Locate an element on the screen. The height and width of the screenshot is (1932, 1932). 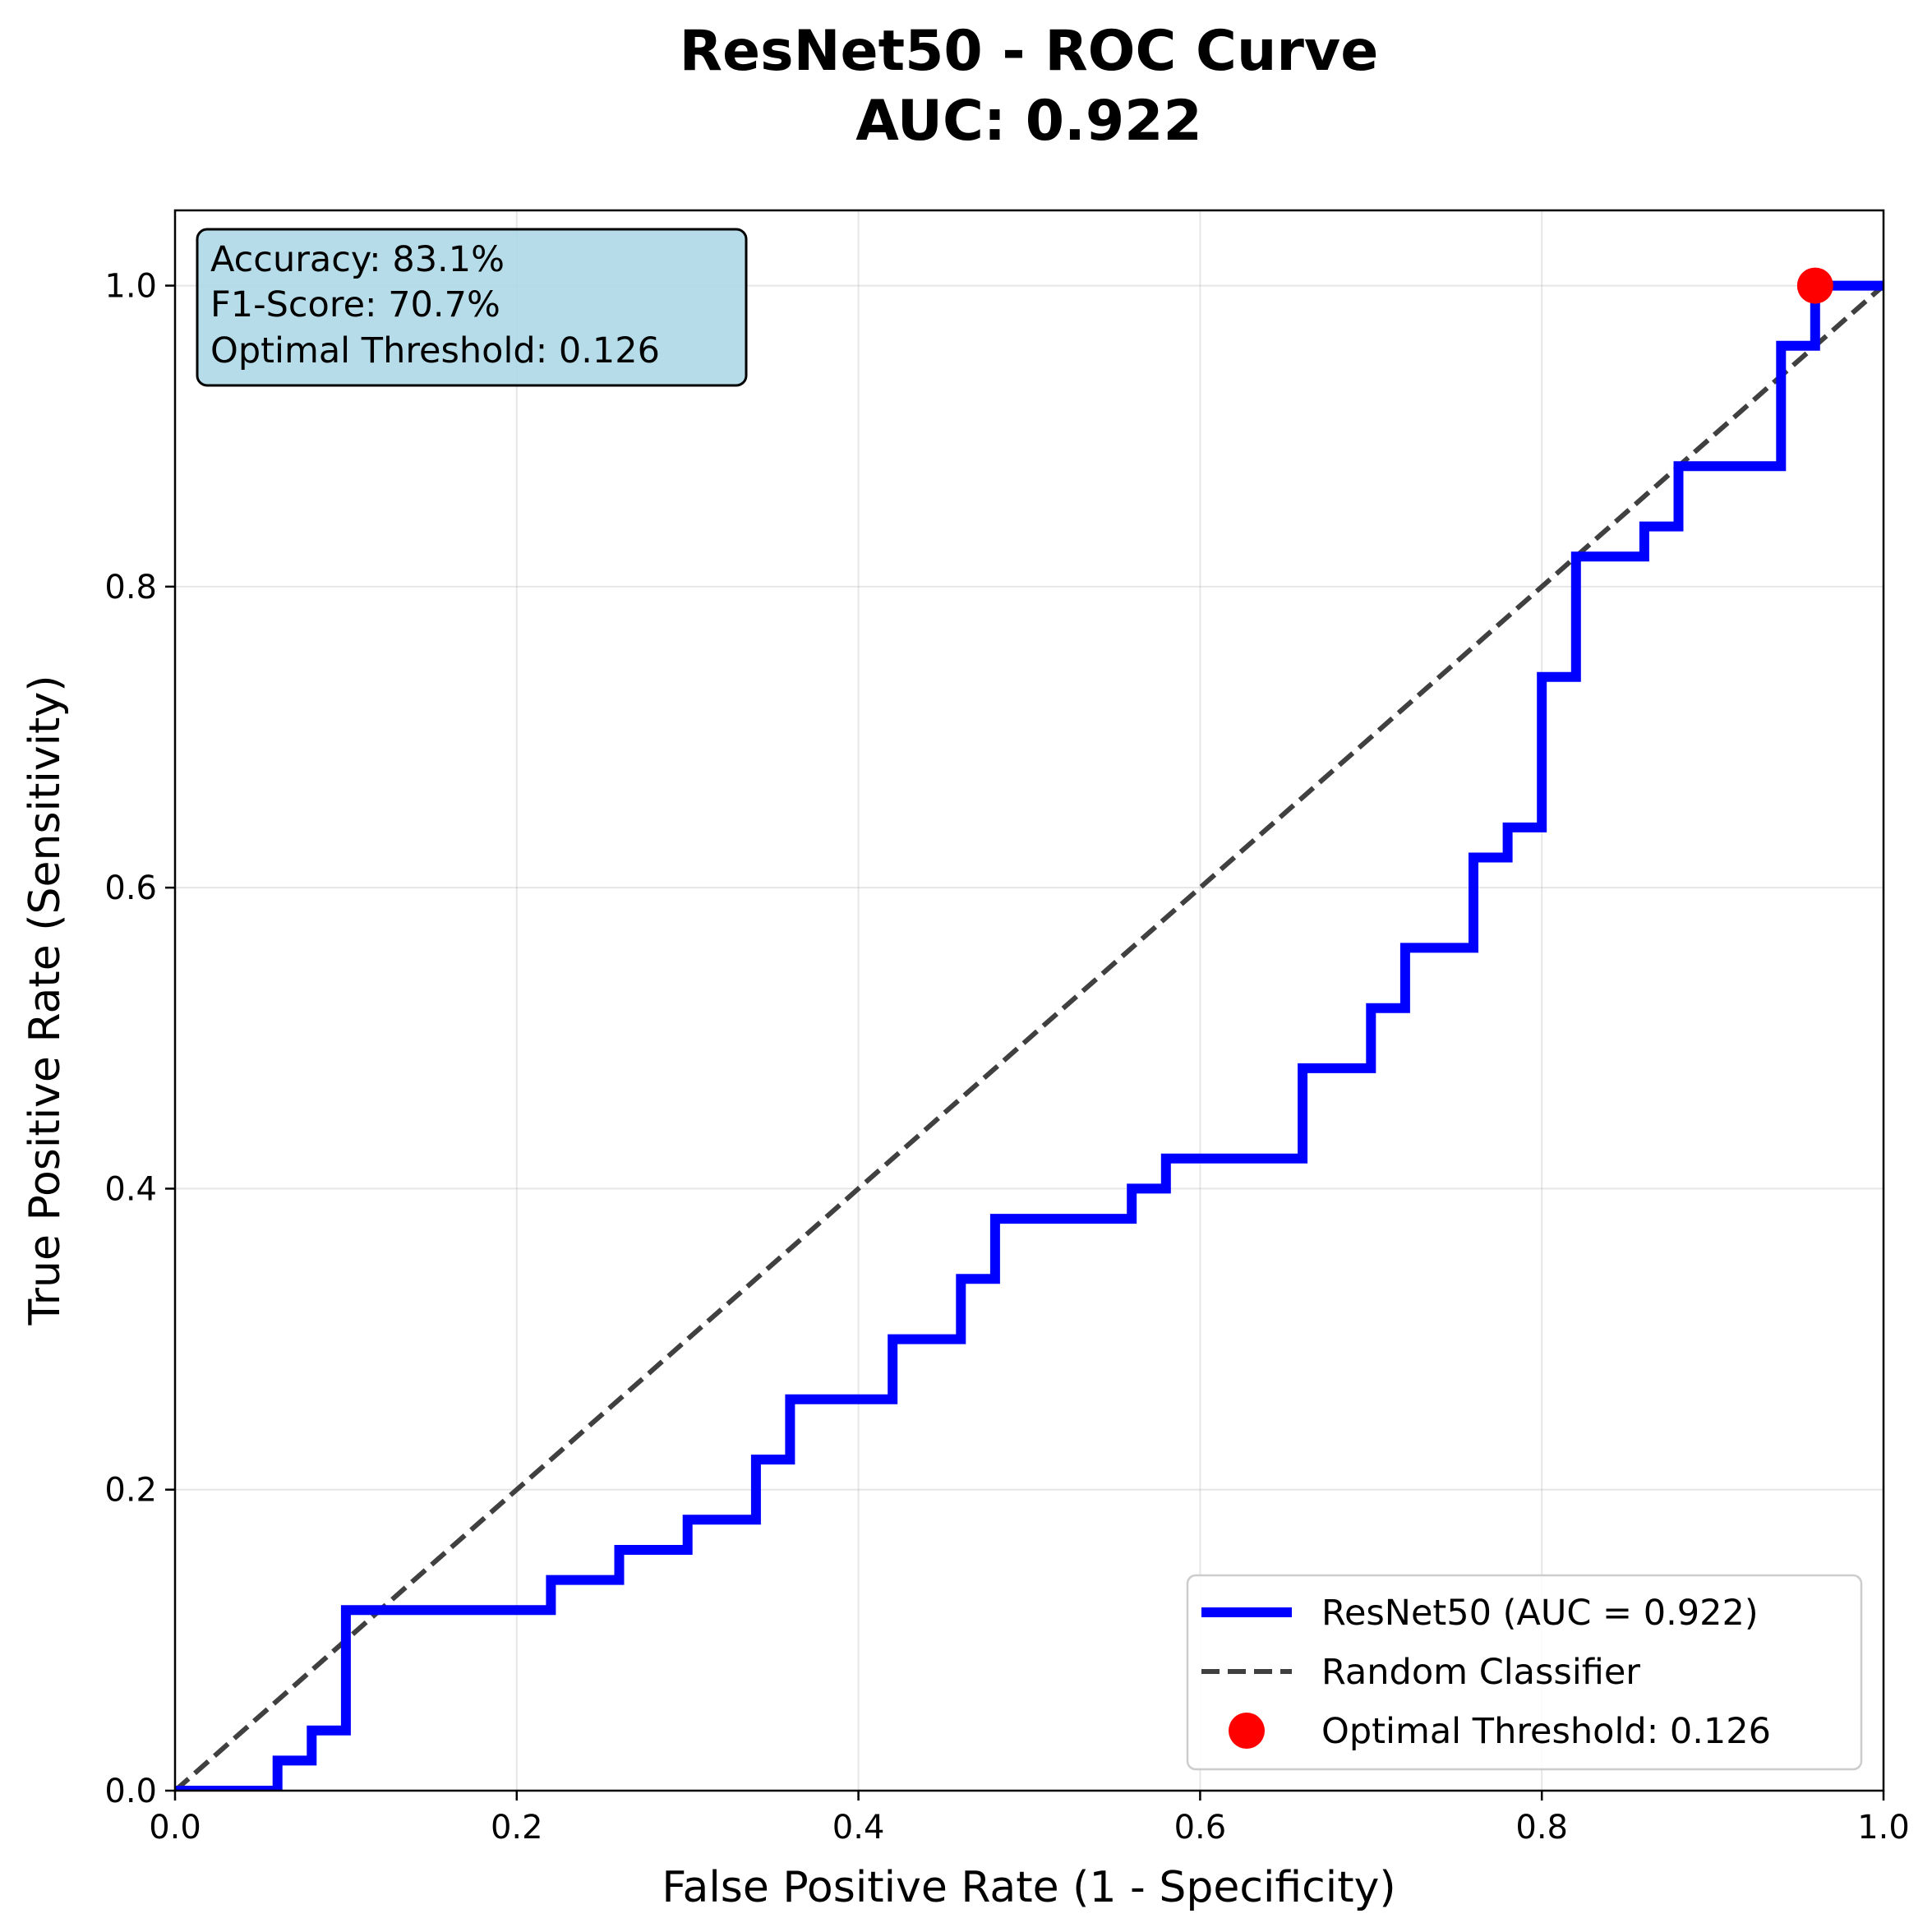
x-tick-label: 0.2 is located at coordinates (517, 1828).